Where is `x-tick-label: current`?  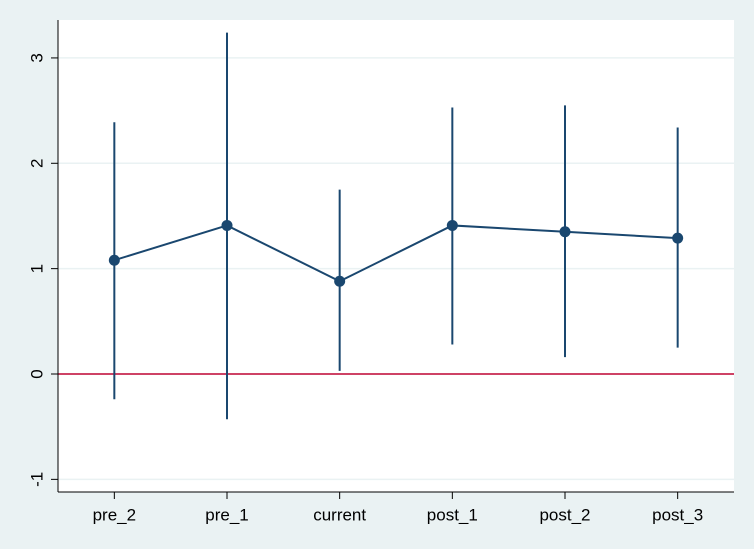 x-tick-label: current is located at coordinates (339, 514).